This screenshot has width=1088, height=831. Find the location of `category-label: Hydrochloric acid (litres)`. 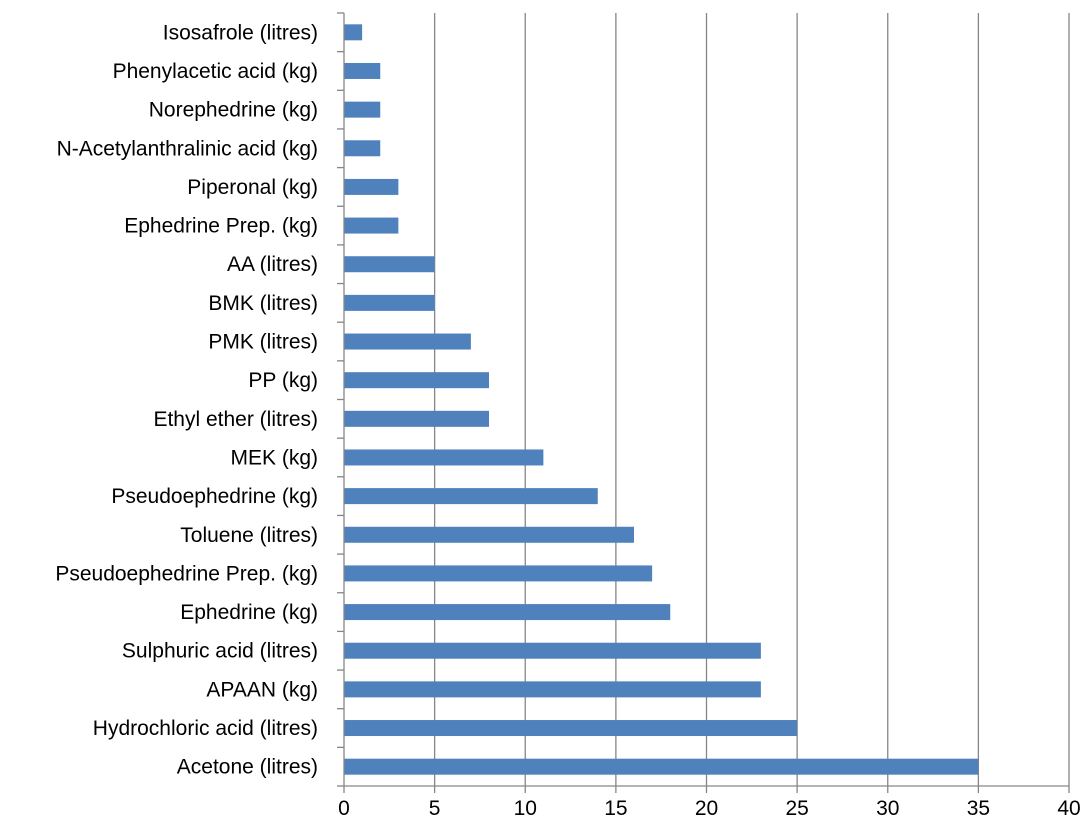

category-label: Hydrochloric acid (litres) is located at coordinates (205, 728).